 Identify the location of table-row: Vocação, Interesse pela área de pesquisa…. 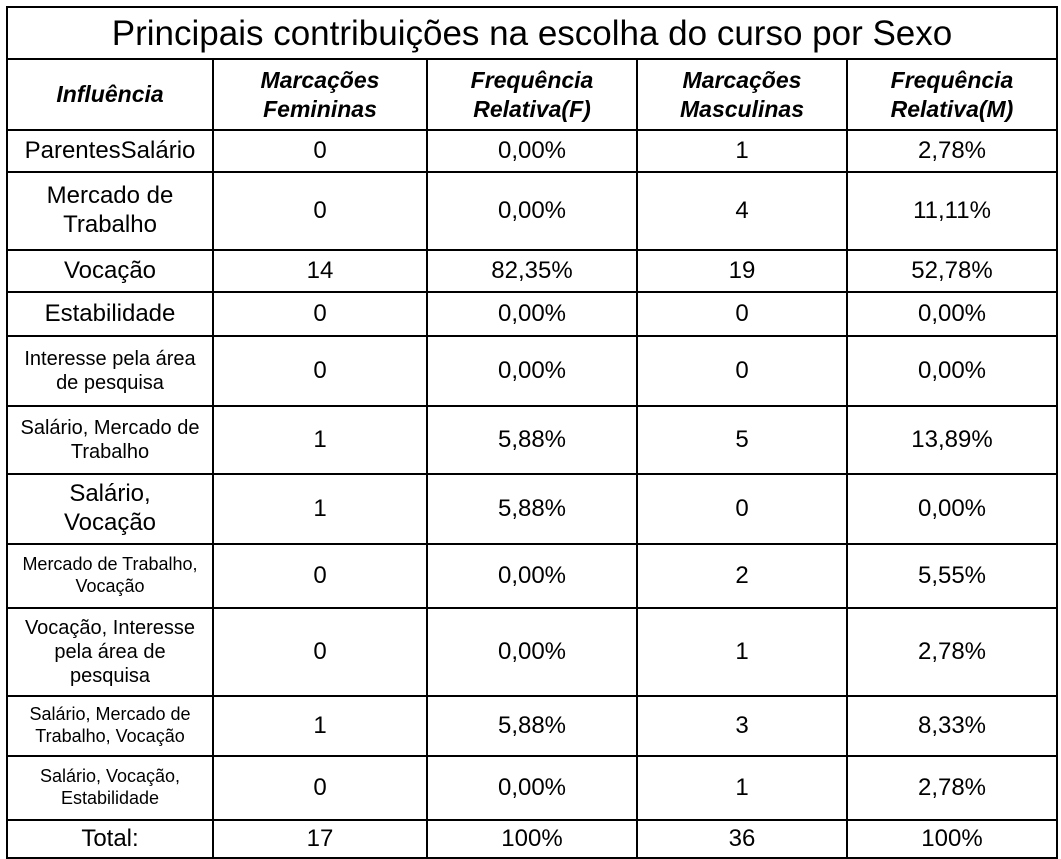
(532, 652).